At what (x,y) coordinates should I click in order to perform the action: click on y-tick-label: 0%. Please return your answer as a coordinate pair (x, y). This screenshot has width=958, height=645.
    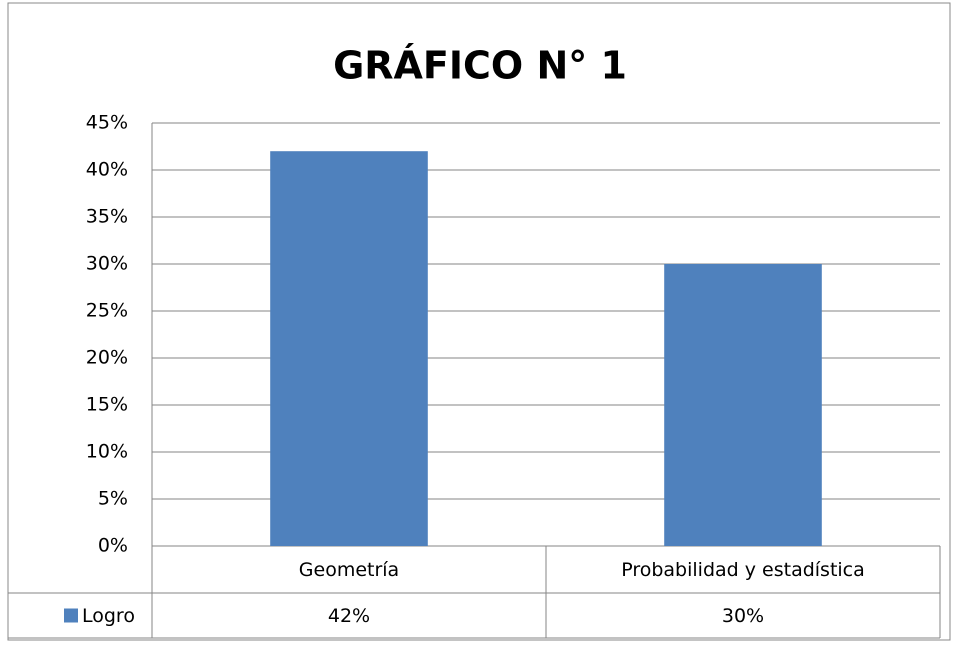
    Looking at the image, I should click on (113, 546).